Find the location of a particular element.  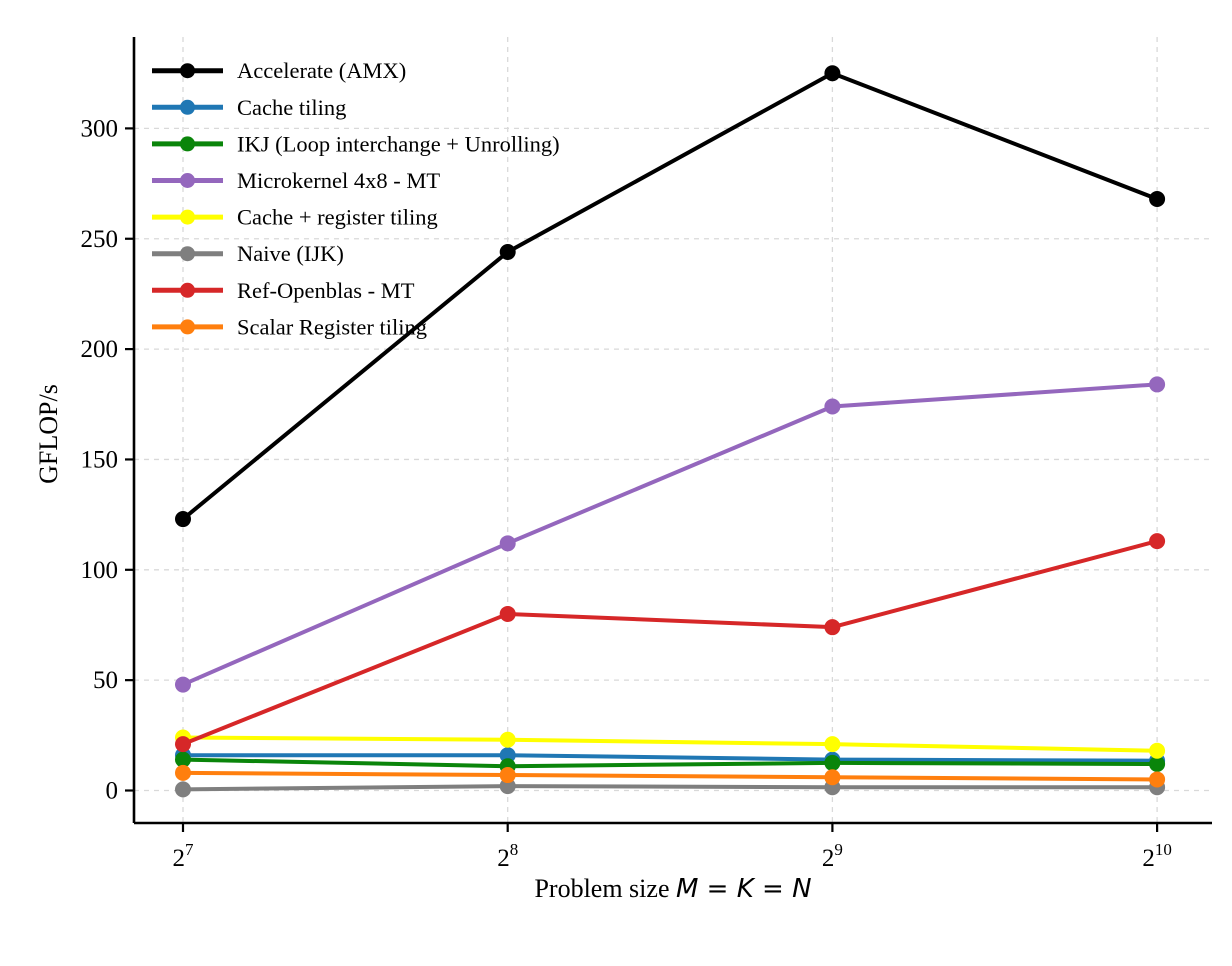

legend-label: Cache tiling is located at coordinates (291, 107).